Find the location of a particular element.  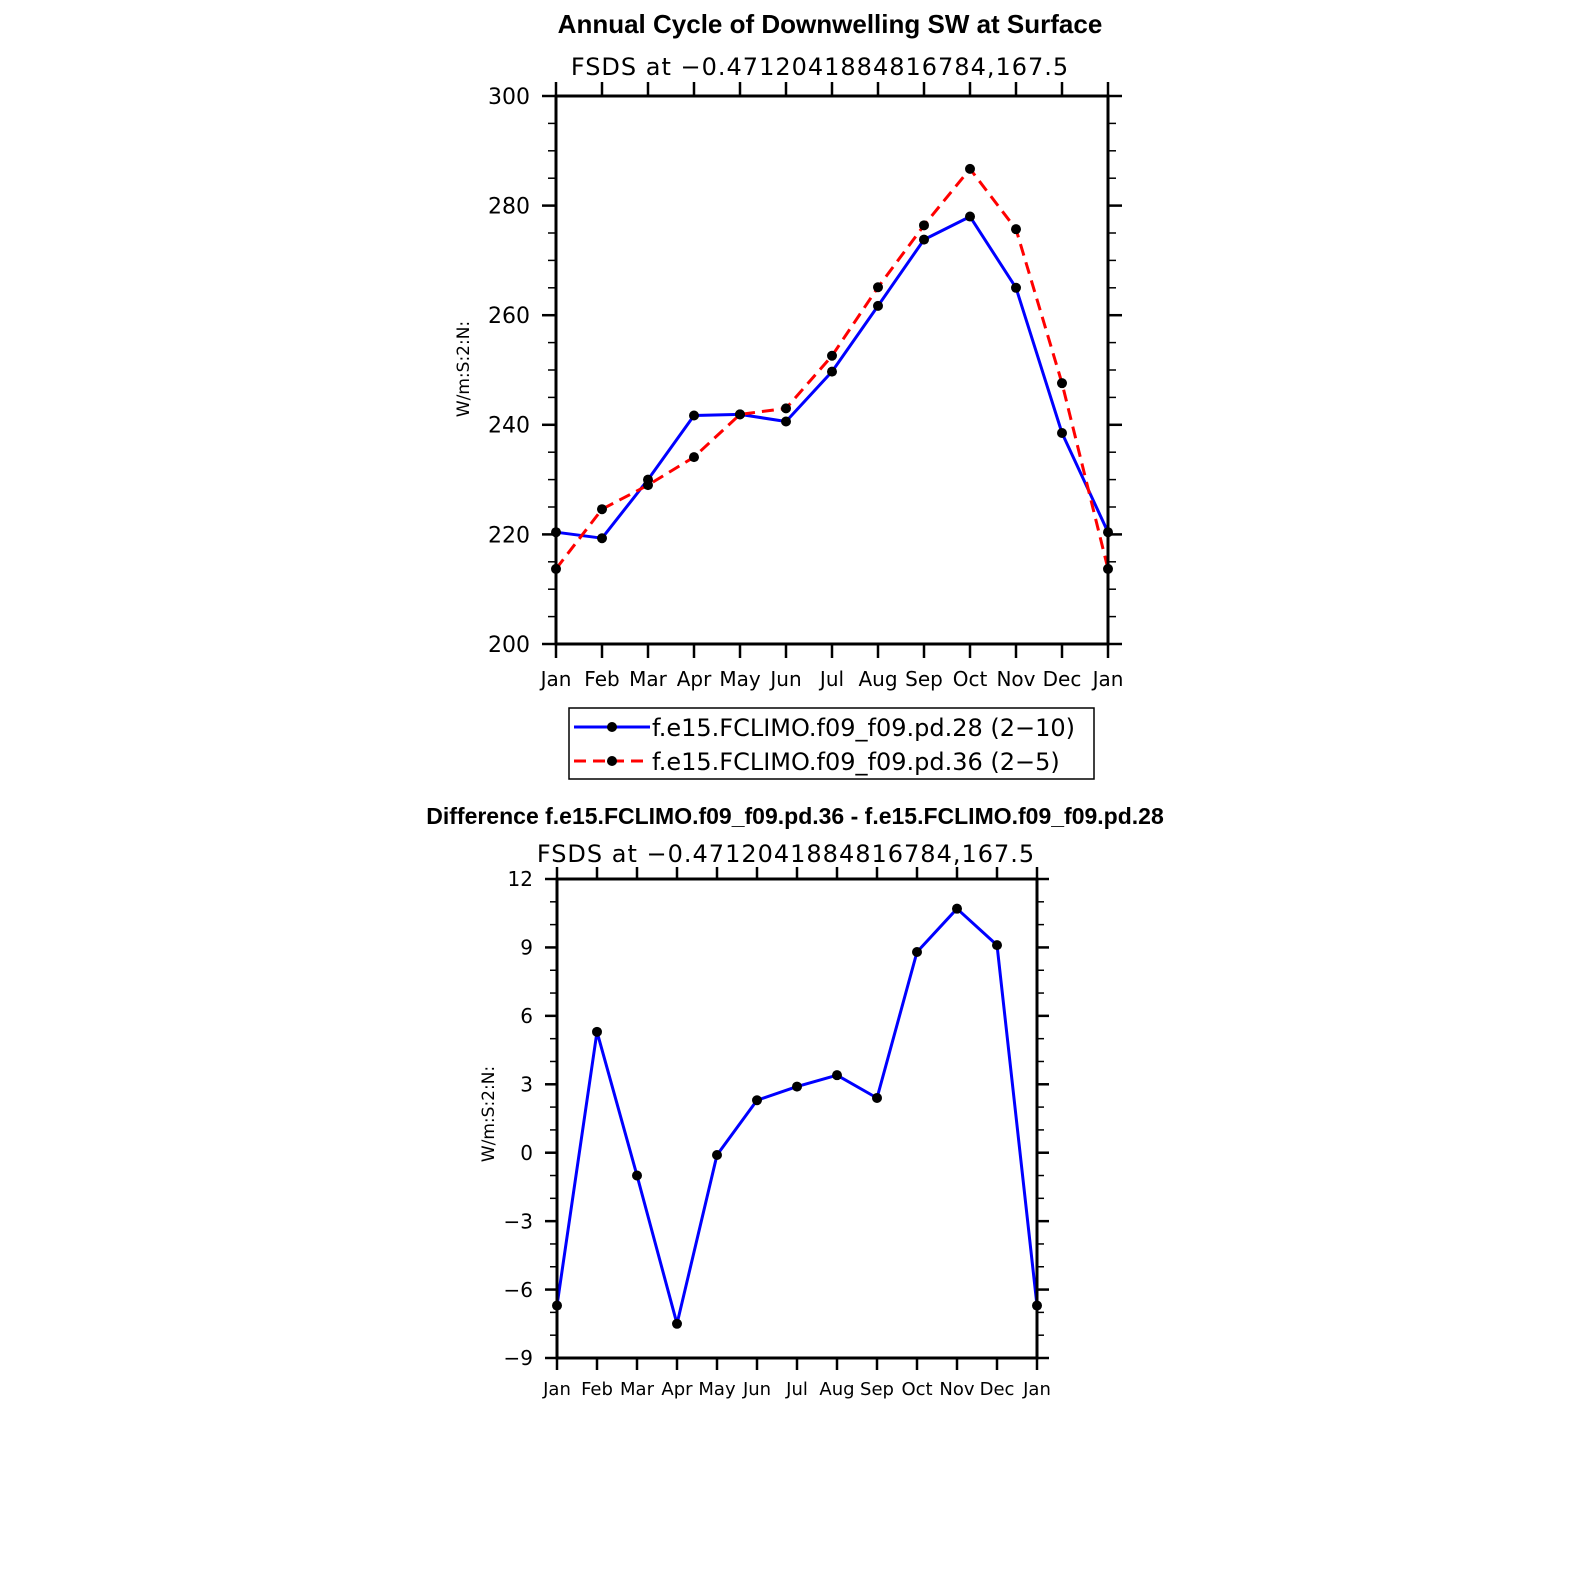

y-tick-label: 3 is located at coordinates (526, 1084).